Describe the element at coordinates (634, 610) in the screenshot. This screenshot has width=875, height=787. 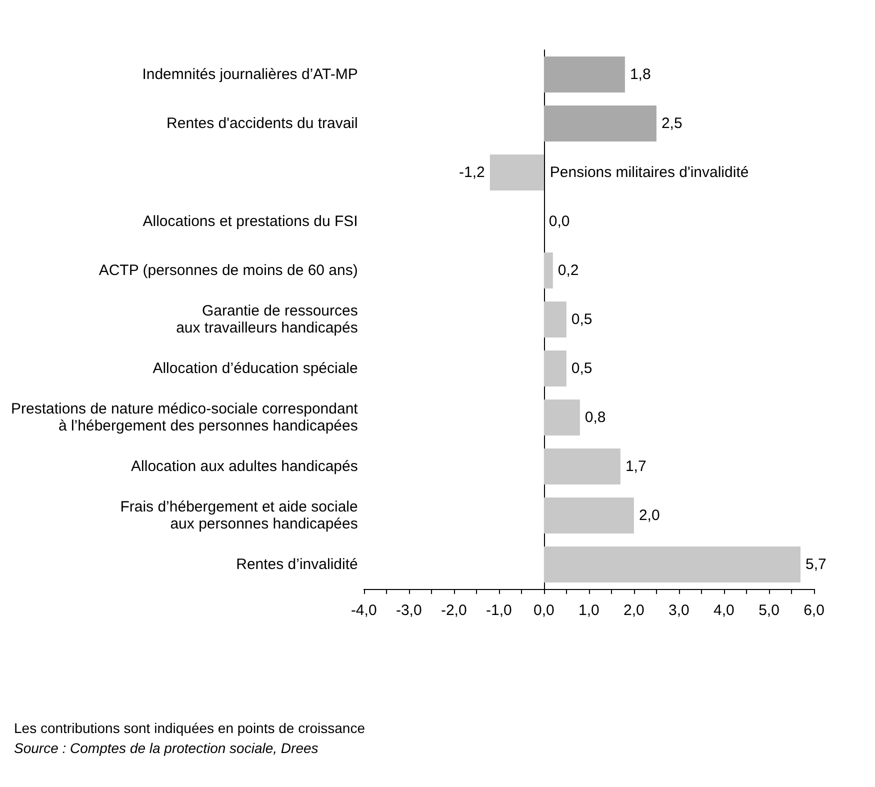
I see `x-tick-label: 2,0` at that location.